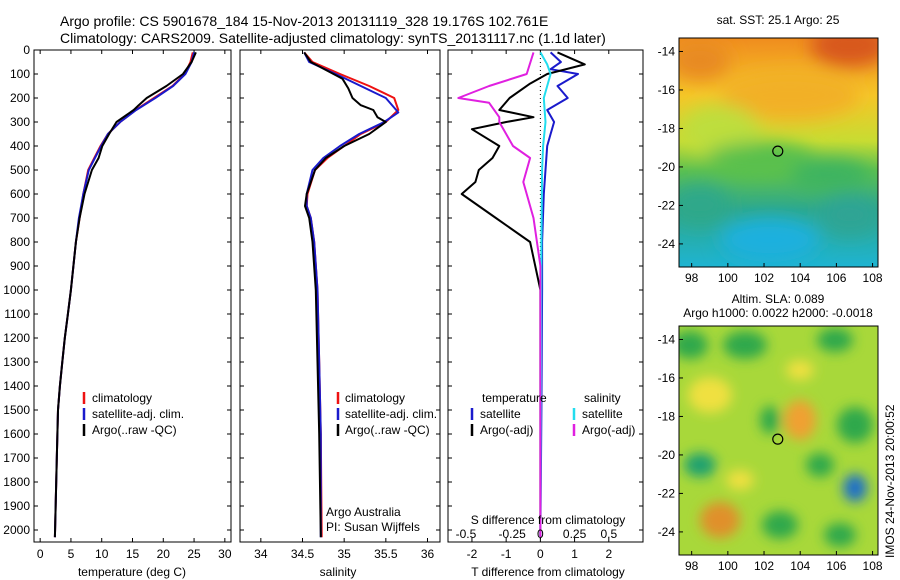 This screenshot has width=900, height=580. What do you see at coordinates (40, 554) in the screenshot?
I see `x-tick-label: 0` at bounding box center [40, 554].